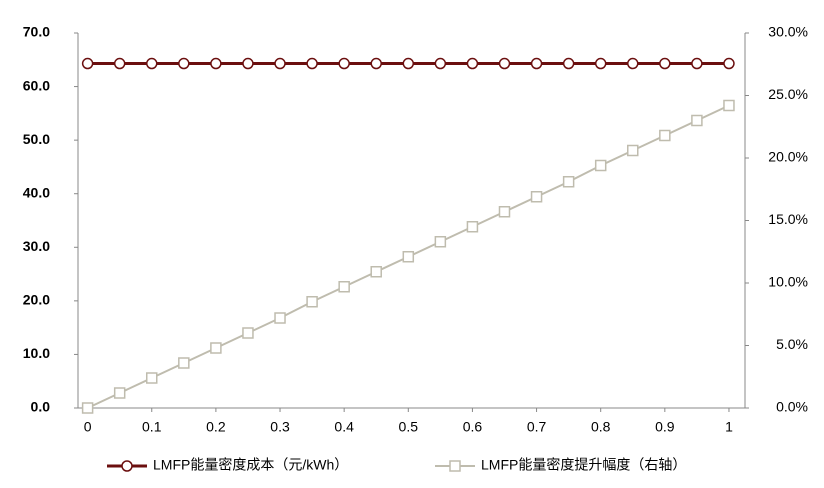 This screenshot has width=824, height=488. What do you see at coordinates (41, 407) in the screenshot?
I see `y-tick-label: 0.0` at bounding box center [41, 407].